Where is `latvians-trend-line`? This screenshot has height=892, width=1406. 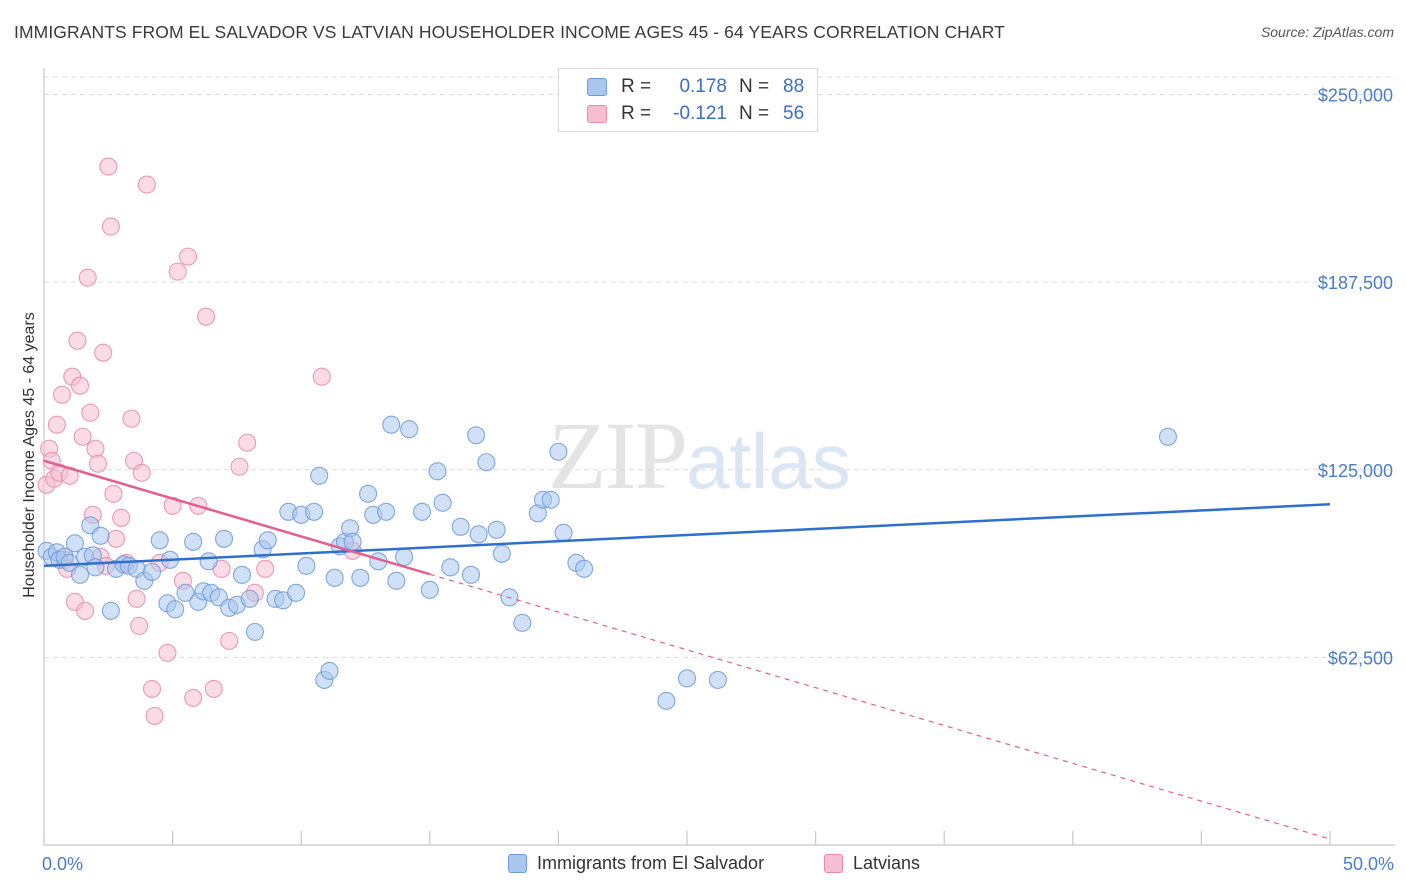 latvians-trend-line is located at coordinates (237, 517).